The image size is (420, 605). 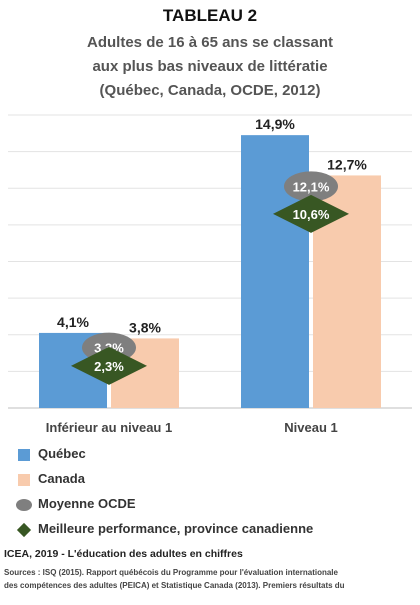 What do you see at coordinates (24, 480) in the screenshot?
I see `legend-swatch-canada` at bounding box center [24, 480].